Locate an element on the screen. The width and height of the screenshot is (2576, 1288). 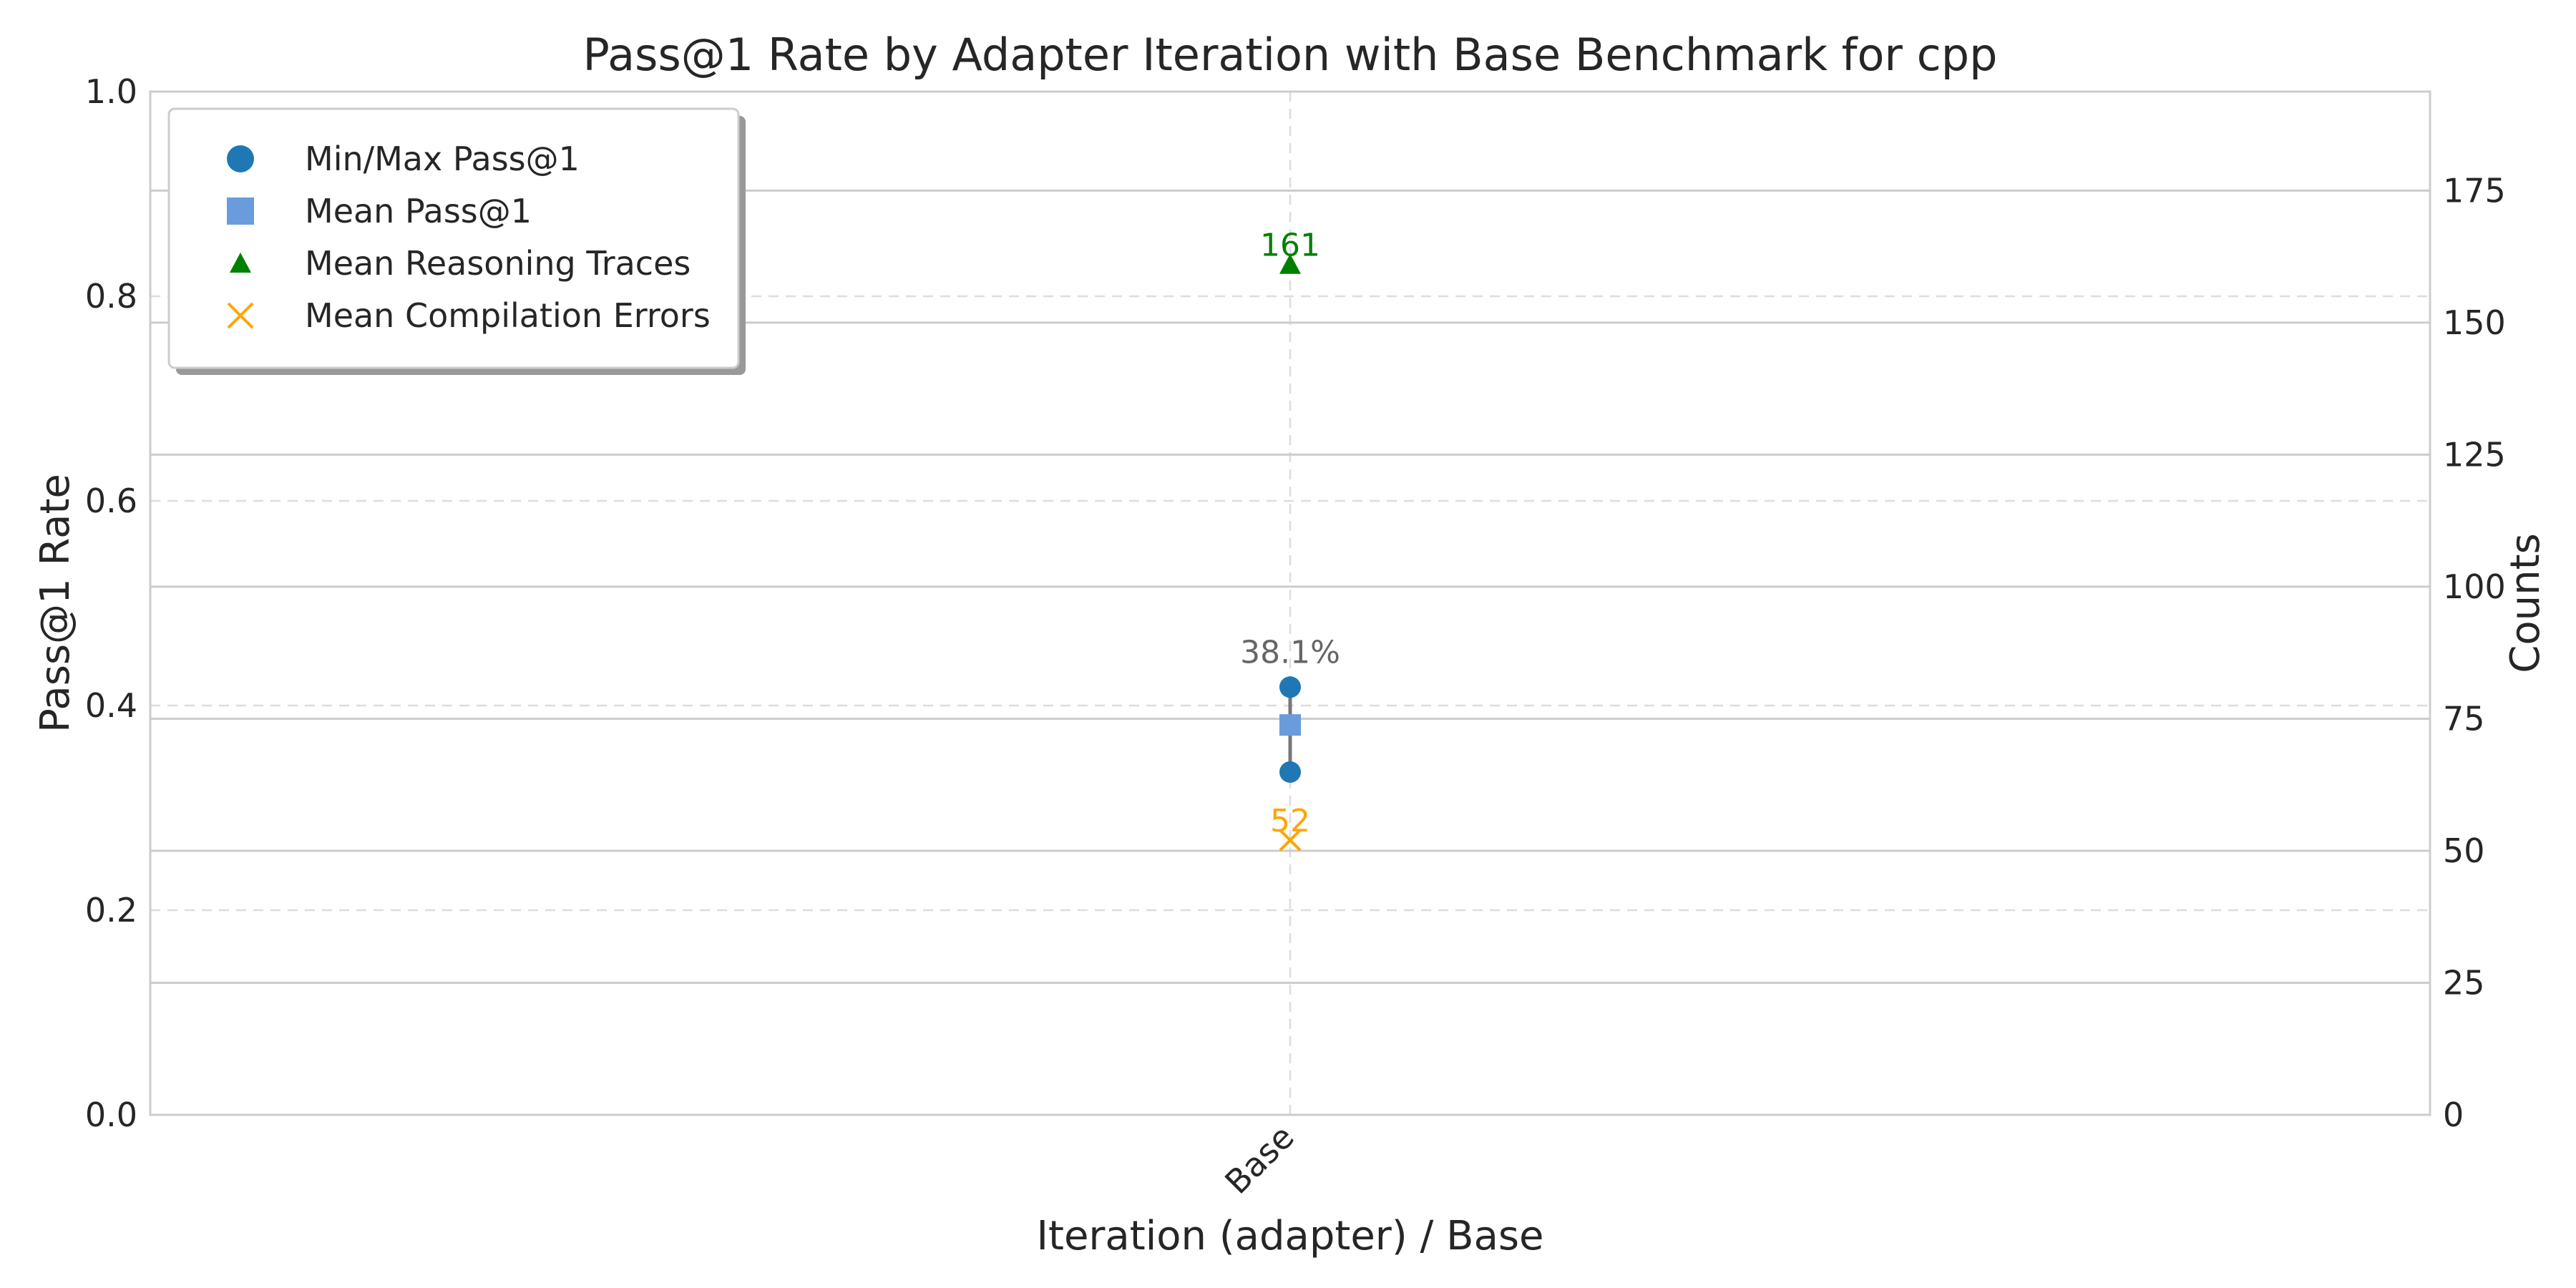
y-tick-label: 1.0 is located at coordinates (111, 91).